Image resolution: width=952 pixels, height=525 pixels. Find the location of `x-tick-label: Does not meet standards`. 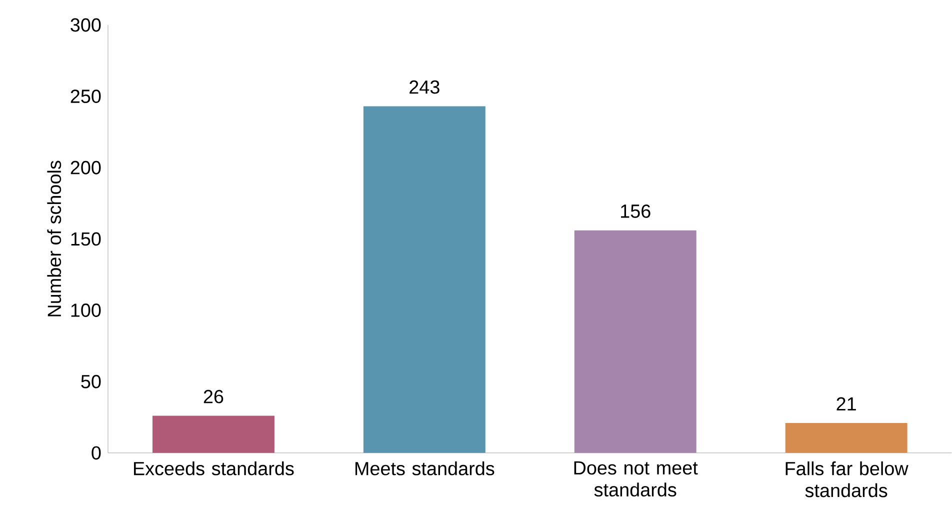

x-tick-label: Does not meet standards is located at coordinates (636, 479).